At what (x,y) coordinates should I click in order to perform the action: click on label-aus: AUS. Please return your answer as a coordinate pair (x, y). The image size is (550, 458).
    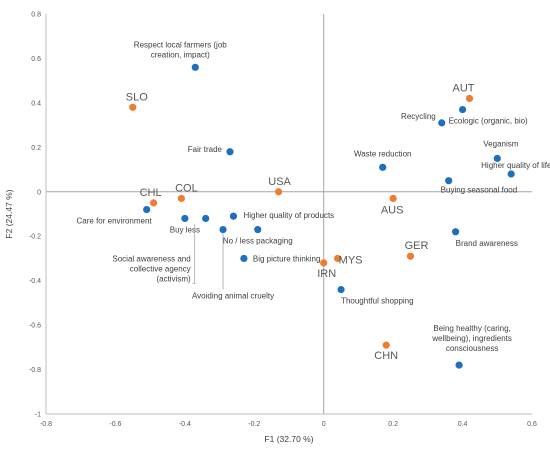
    Looking at the image, I should click on (392, 210).